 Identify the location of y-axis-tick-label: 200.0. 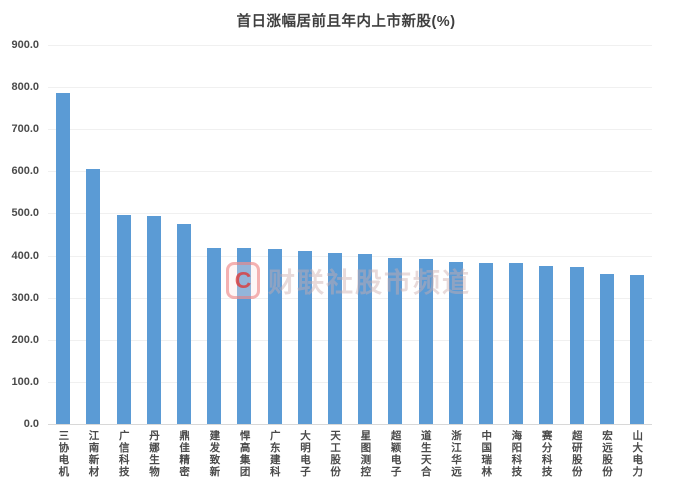
(25, 339).